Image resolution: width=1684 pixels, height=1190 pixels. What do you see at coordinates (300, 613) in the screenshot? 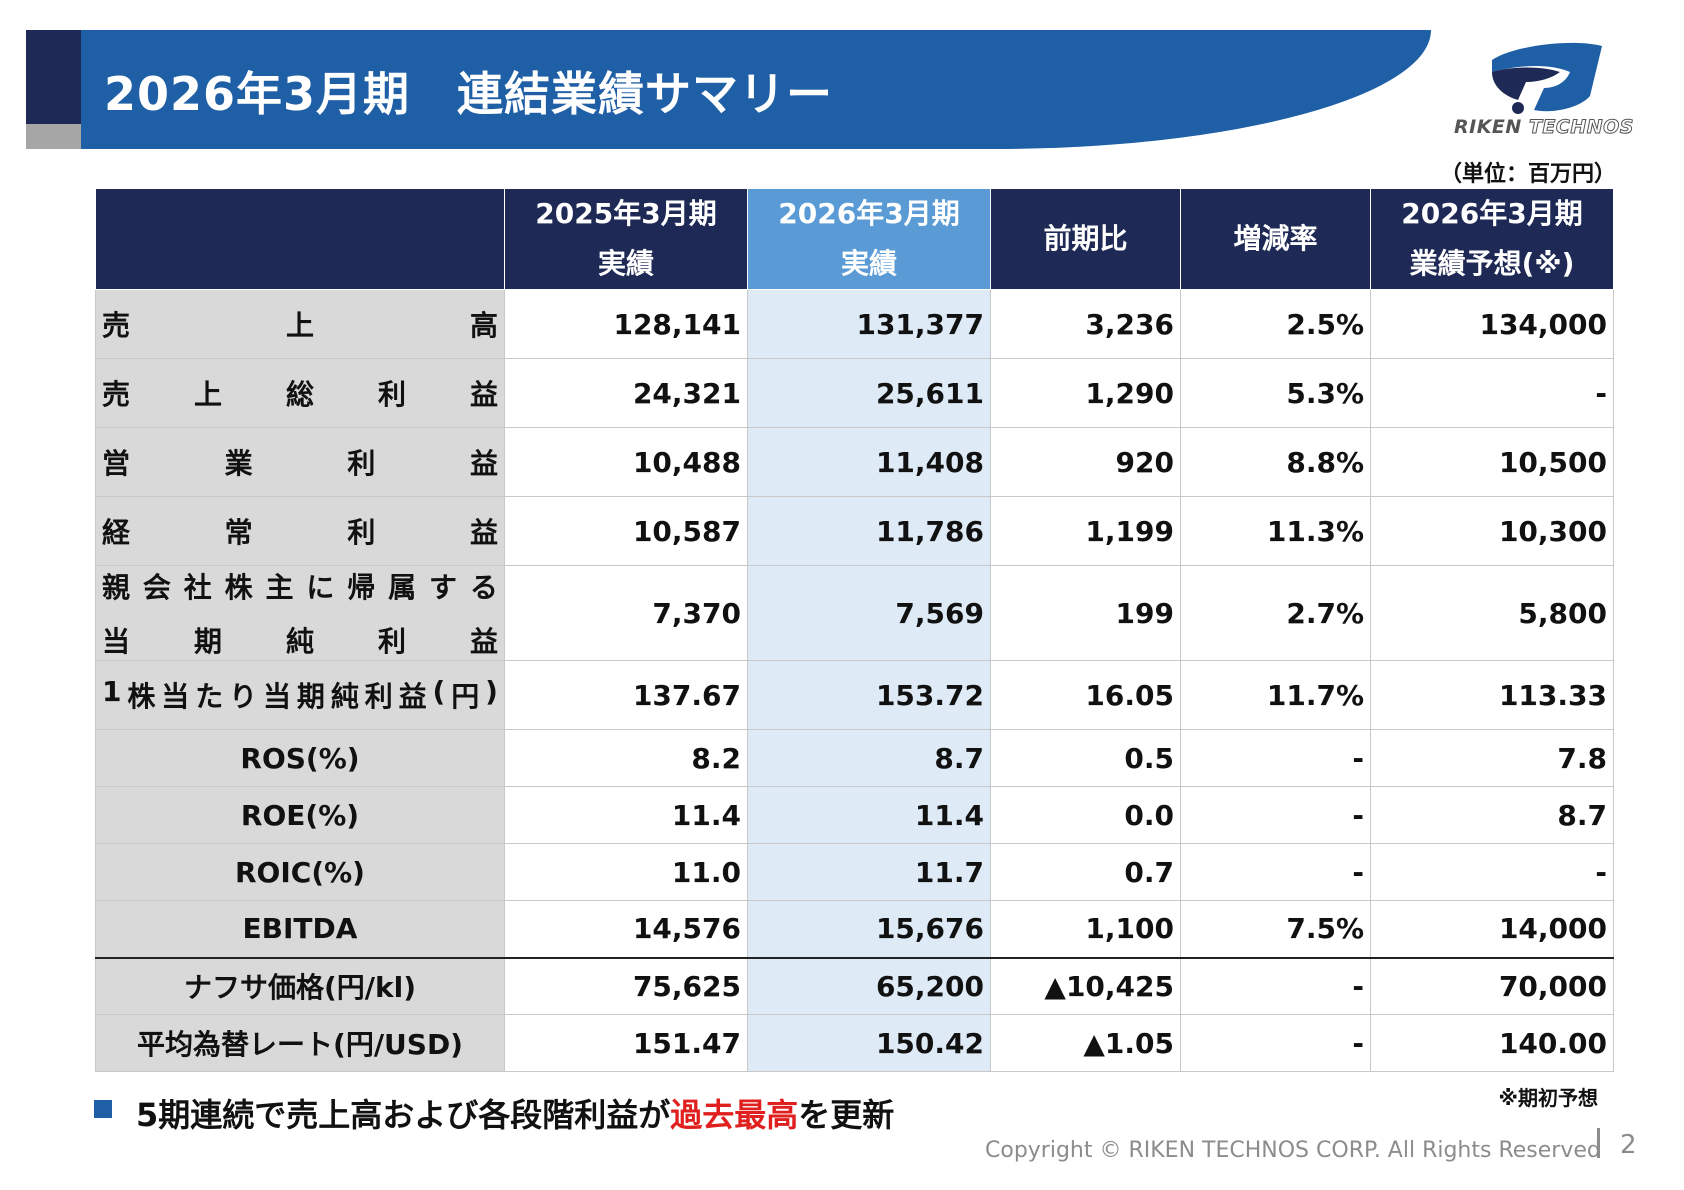
I see `row-label: 親会社株主に帰属する 当期純利益` at bounding box center [300, 613].